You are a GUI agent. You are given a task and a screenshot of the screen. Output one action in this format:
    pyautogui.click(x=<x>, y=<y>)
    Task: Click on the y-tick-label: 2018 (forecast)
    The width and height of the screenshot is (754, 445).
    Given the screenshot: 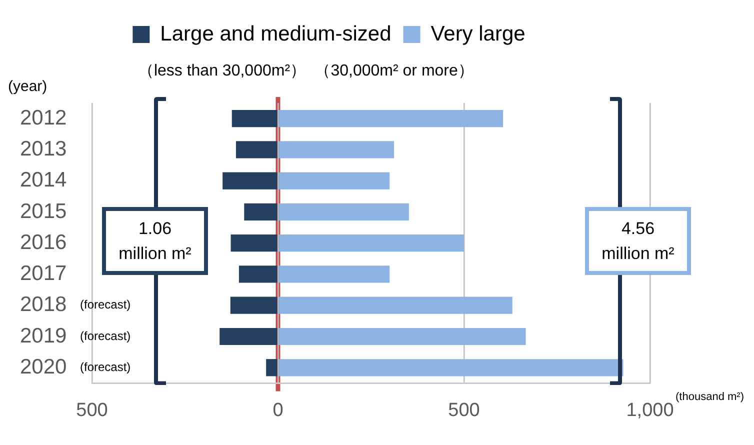 What is the action you would take?
    pyautogui.click(x=75, y=304)
    